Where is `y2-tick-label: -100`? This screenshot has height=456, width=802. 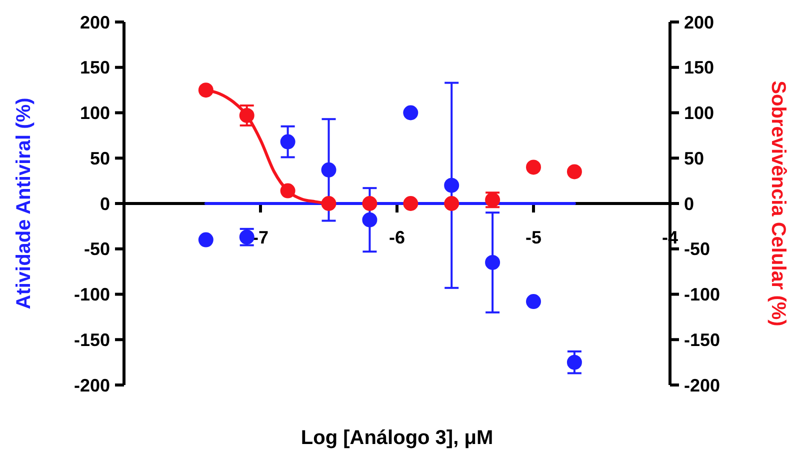 y2-tick-label: -100 is located at coordinates (702, 294).